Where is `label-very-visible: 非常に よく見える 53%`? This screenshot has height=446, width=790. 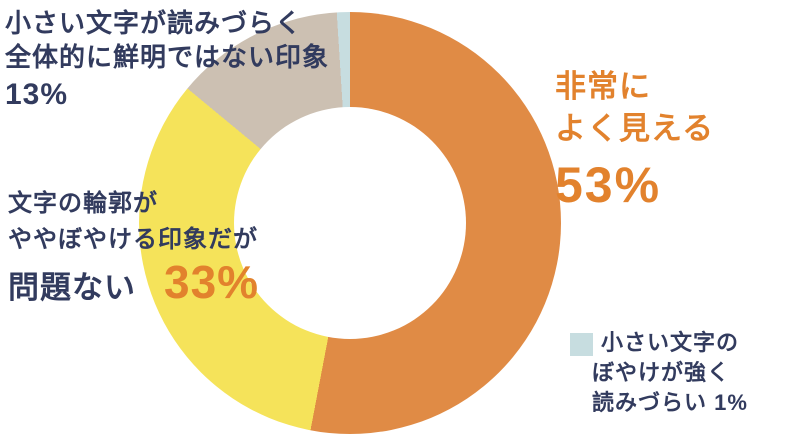
label-very-visible: 非常に よく見える 53% is located at coordinates (634, 139).